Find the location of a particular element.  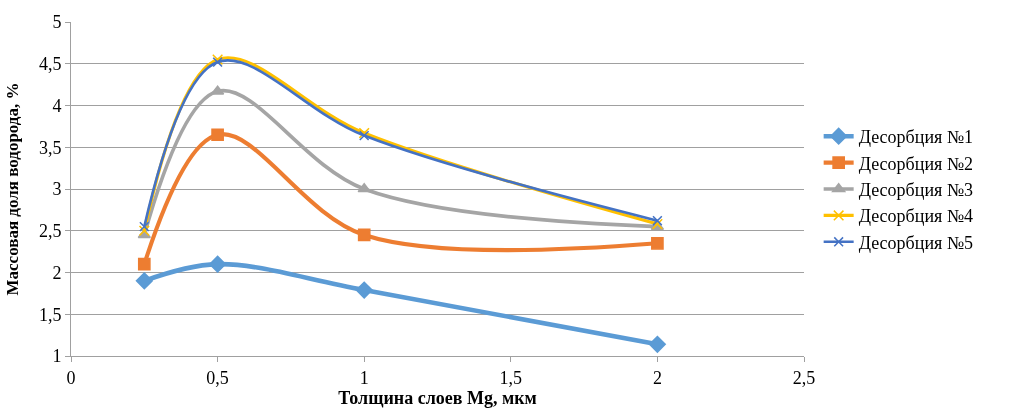

y-tick-label: 3 is located at coordinates (57, 189).